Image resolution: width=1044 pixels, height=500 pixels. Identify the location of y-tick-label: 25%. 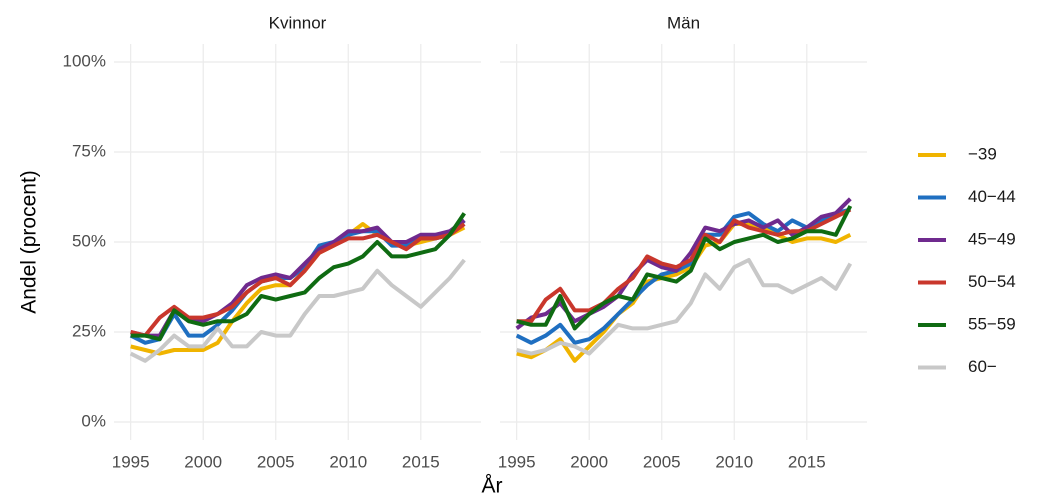
(89, 330).